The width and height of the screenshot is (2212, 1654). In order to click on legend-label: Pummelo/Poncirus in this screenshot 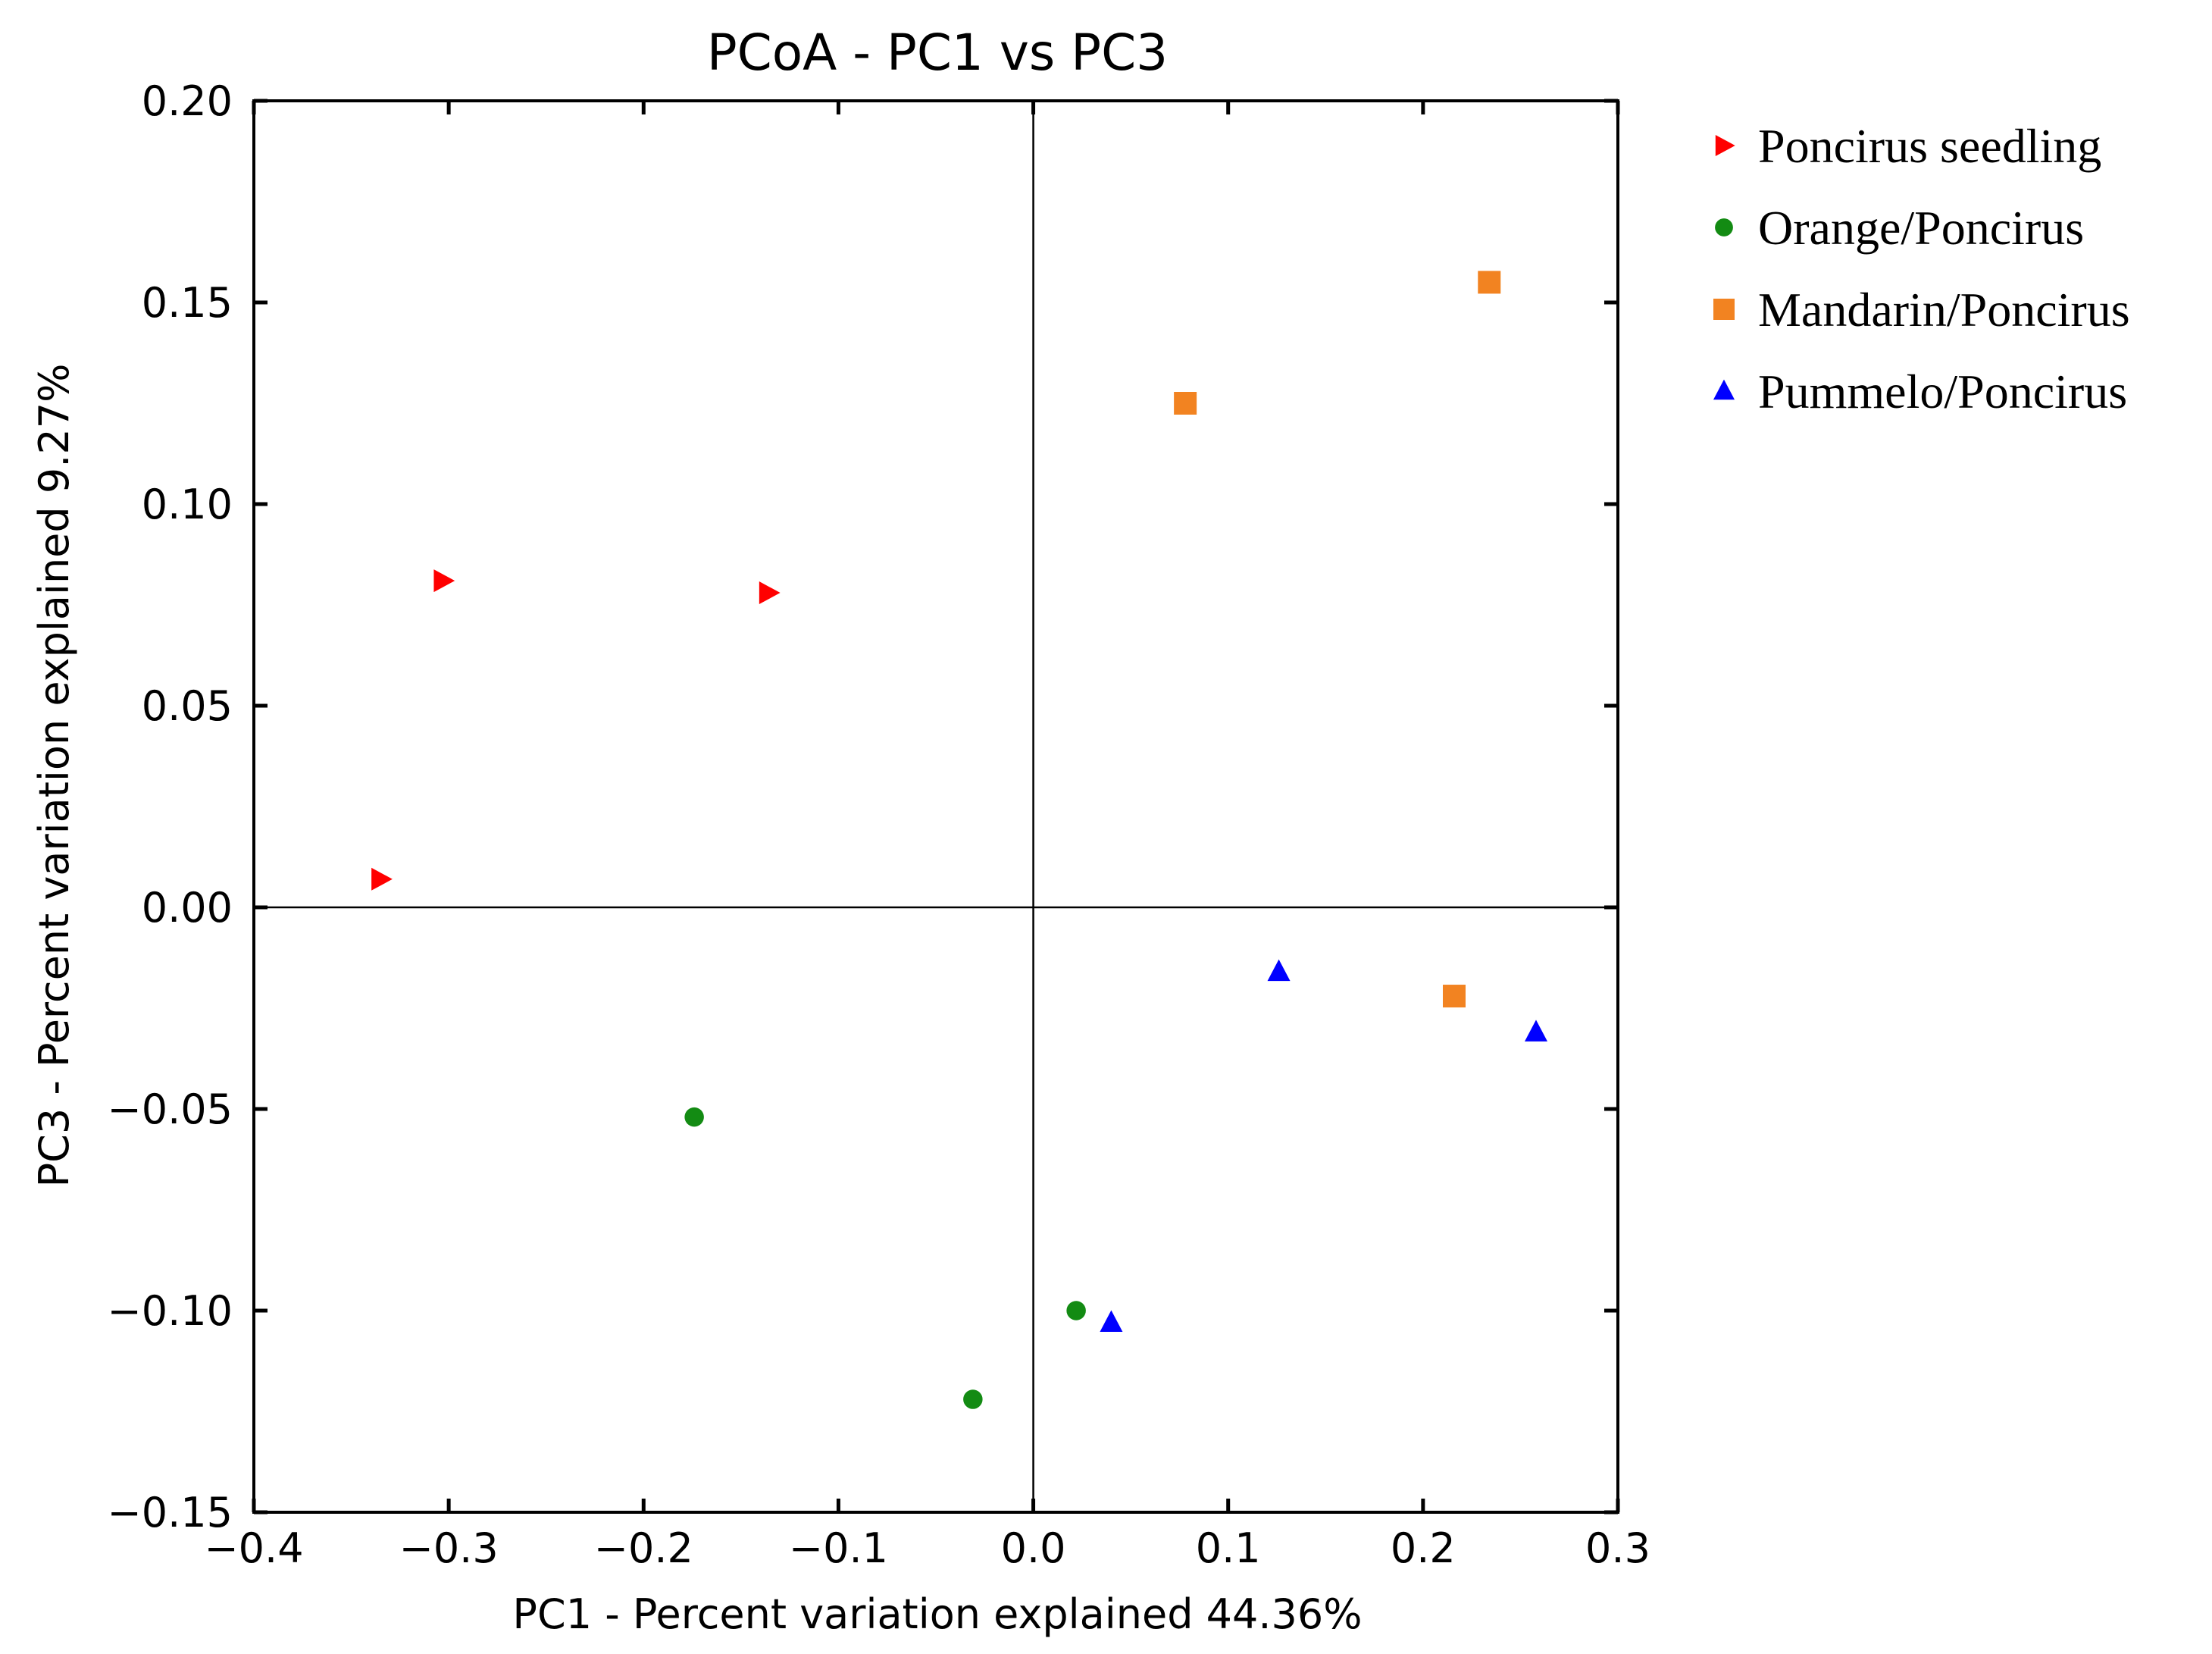, I will do `click(1942, 392)`.